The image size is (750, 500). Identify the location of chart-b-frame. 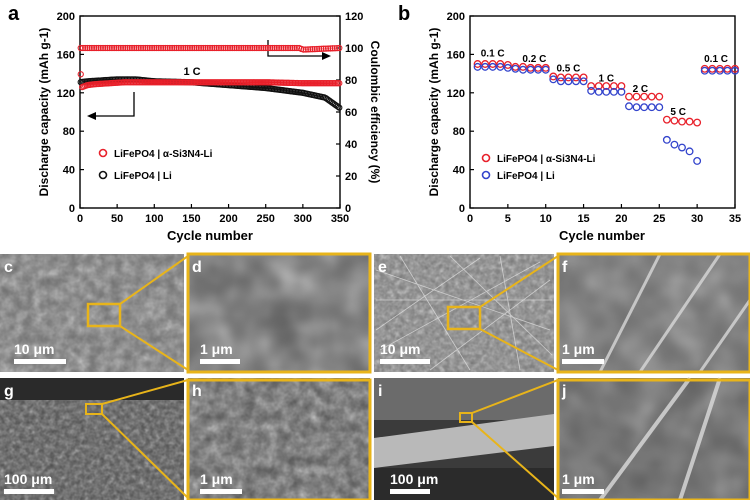
(602, 112).